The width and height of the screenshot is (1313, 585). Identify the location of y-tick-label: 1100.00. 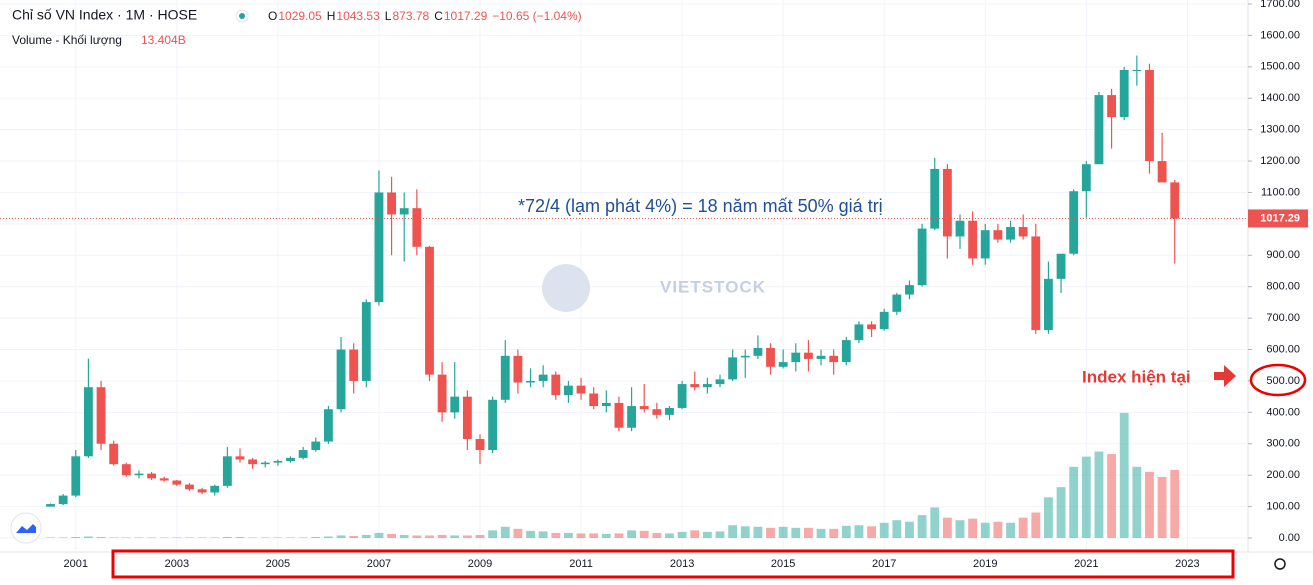
(1280, 192).